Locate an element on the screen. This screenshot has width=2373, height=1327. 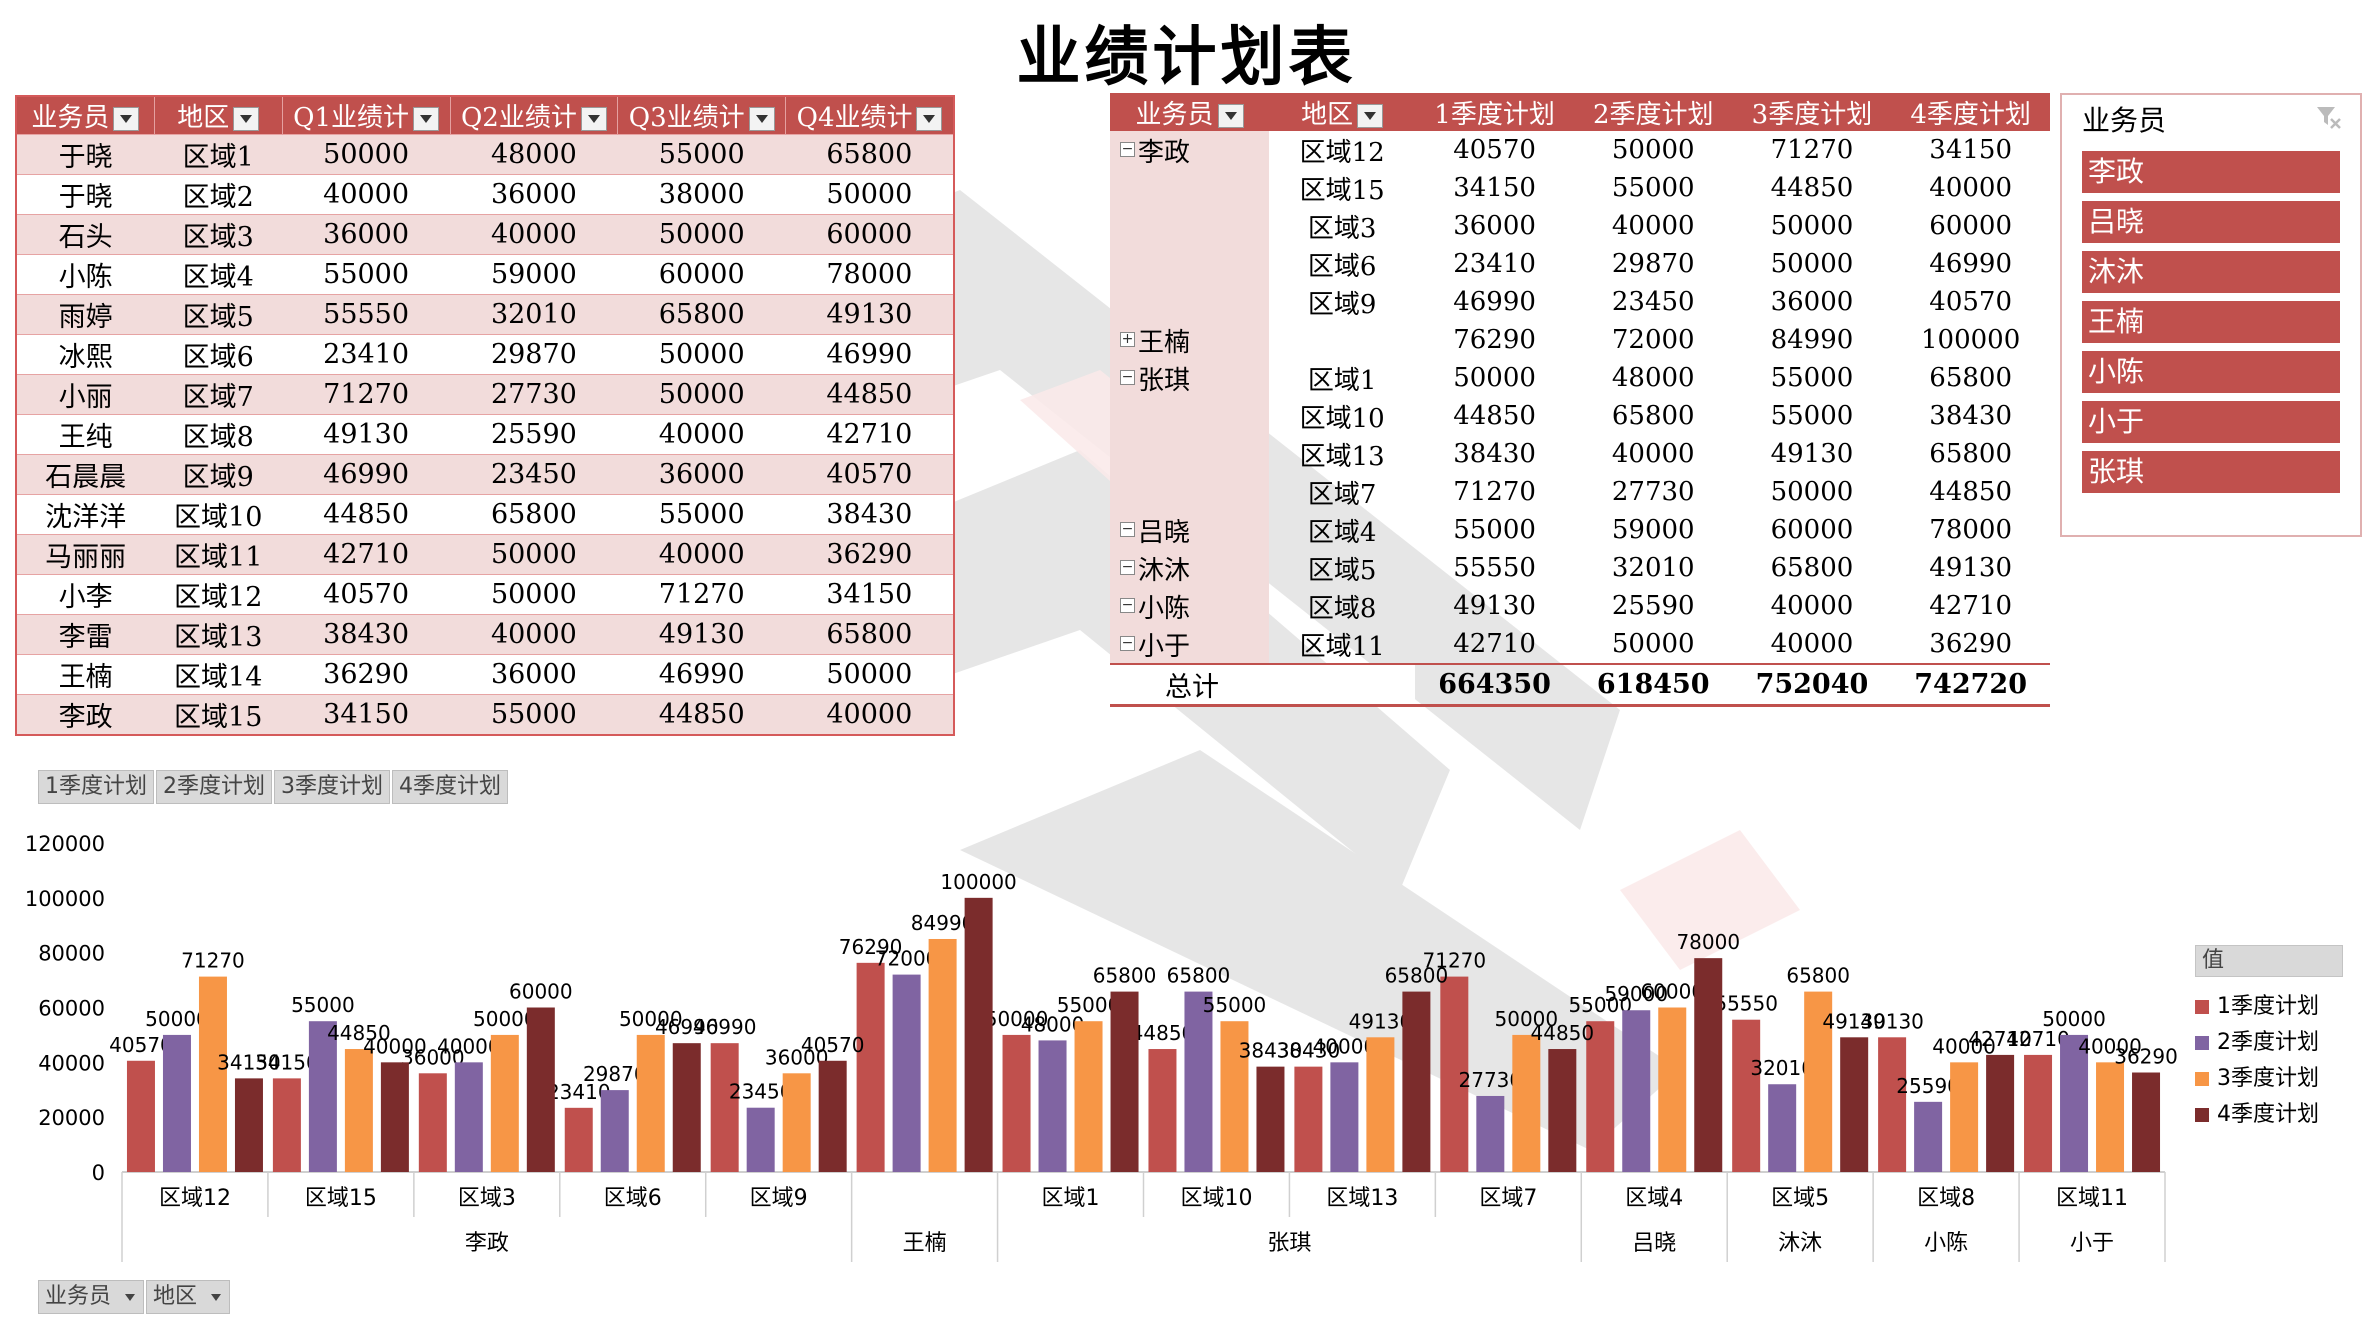
table-cell: 区域8 is located at coordinates (218, 434).